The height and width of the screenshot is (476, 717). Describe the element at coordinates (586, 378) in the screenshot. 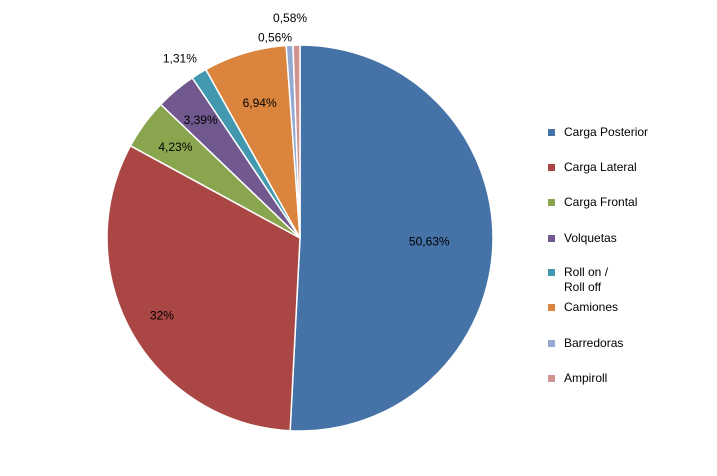

I see `legend-label: Ampiroll` at that location.